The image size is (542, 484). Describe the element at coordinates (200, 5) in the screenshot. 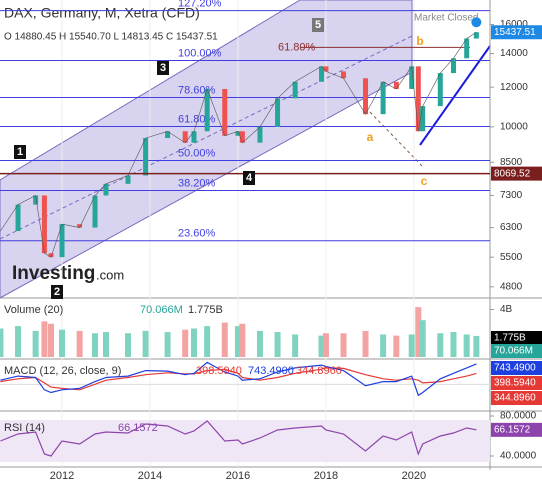

I see `fib-label: 127.20%` at that location.